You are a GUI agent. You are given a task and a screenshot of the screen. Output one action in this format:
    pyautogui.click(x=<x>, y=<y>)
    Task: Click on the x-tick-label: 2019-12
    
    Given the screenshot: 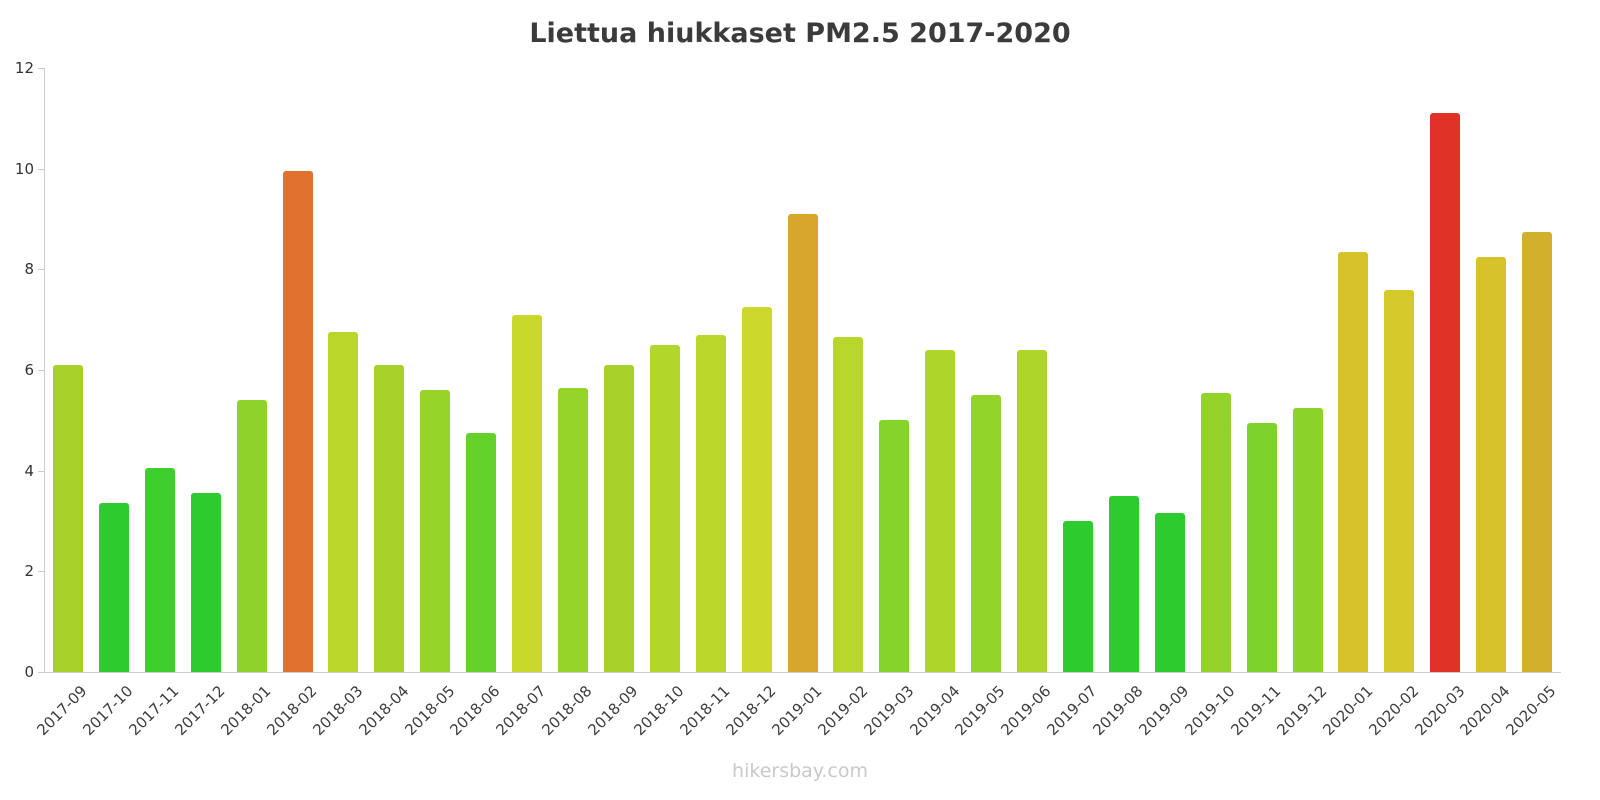 What is the action you would take?
    pyautogui.click(x=1302, y=711)
    